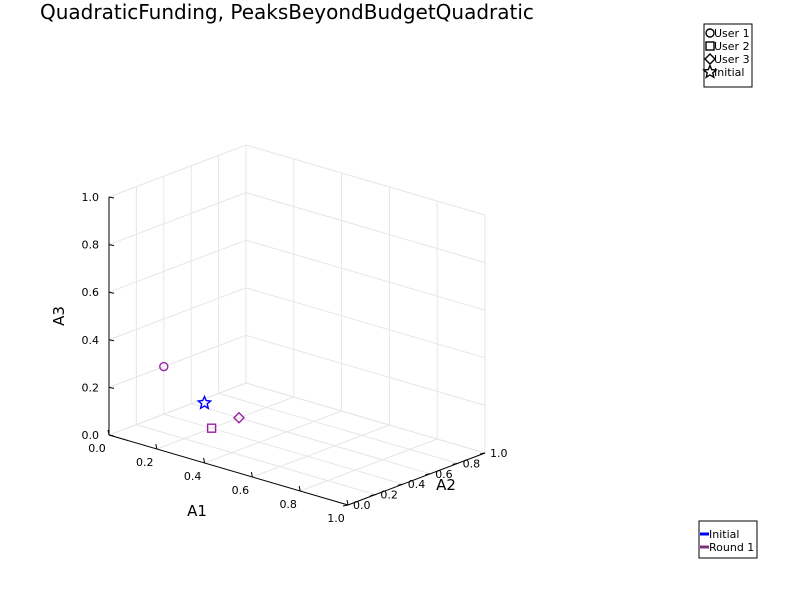 The width and height of the screenshot is (800, 600). I want to click on x-axis-label: A1, so click(197, 511).